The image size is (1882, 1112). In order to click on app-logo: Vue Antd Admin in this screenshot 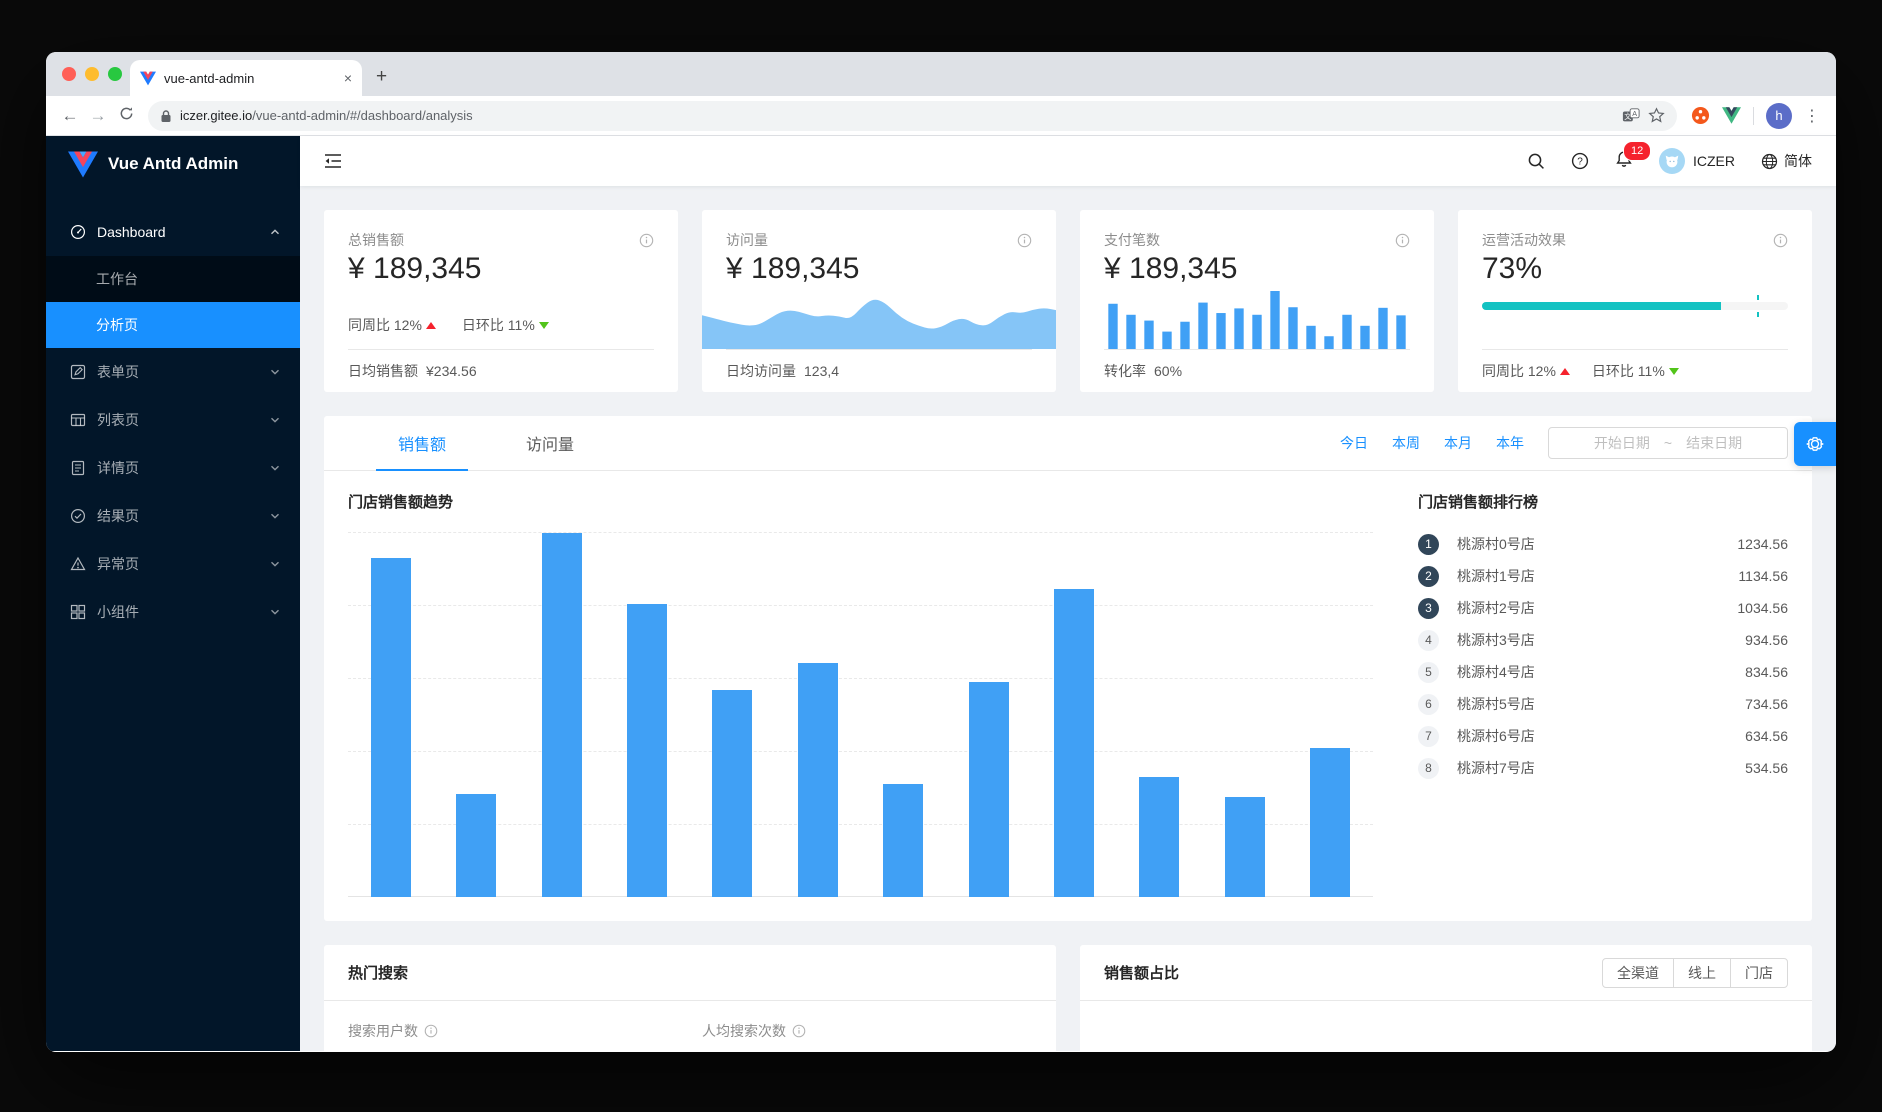, I will do `click(173, 164)`.